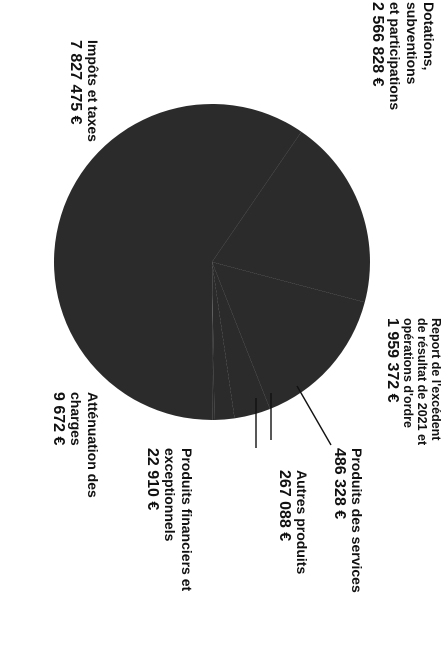 This screenshot has width=441, height=668. Describe the element at coordinates (435, 379) in the screenshot. I see `slice-label-text: Report de l'excédent` at that location.